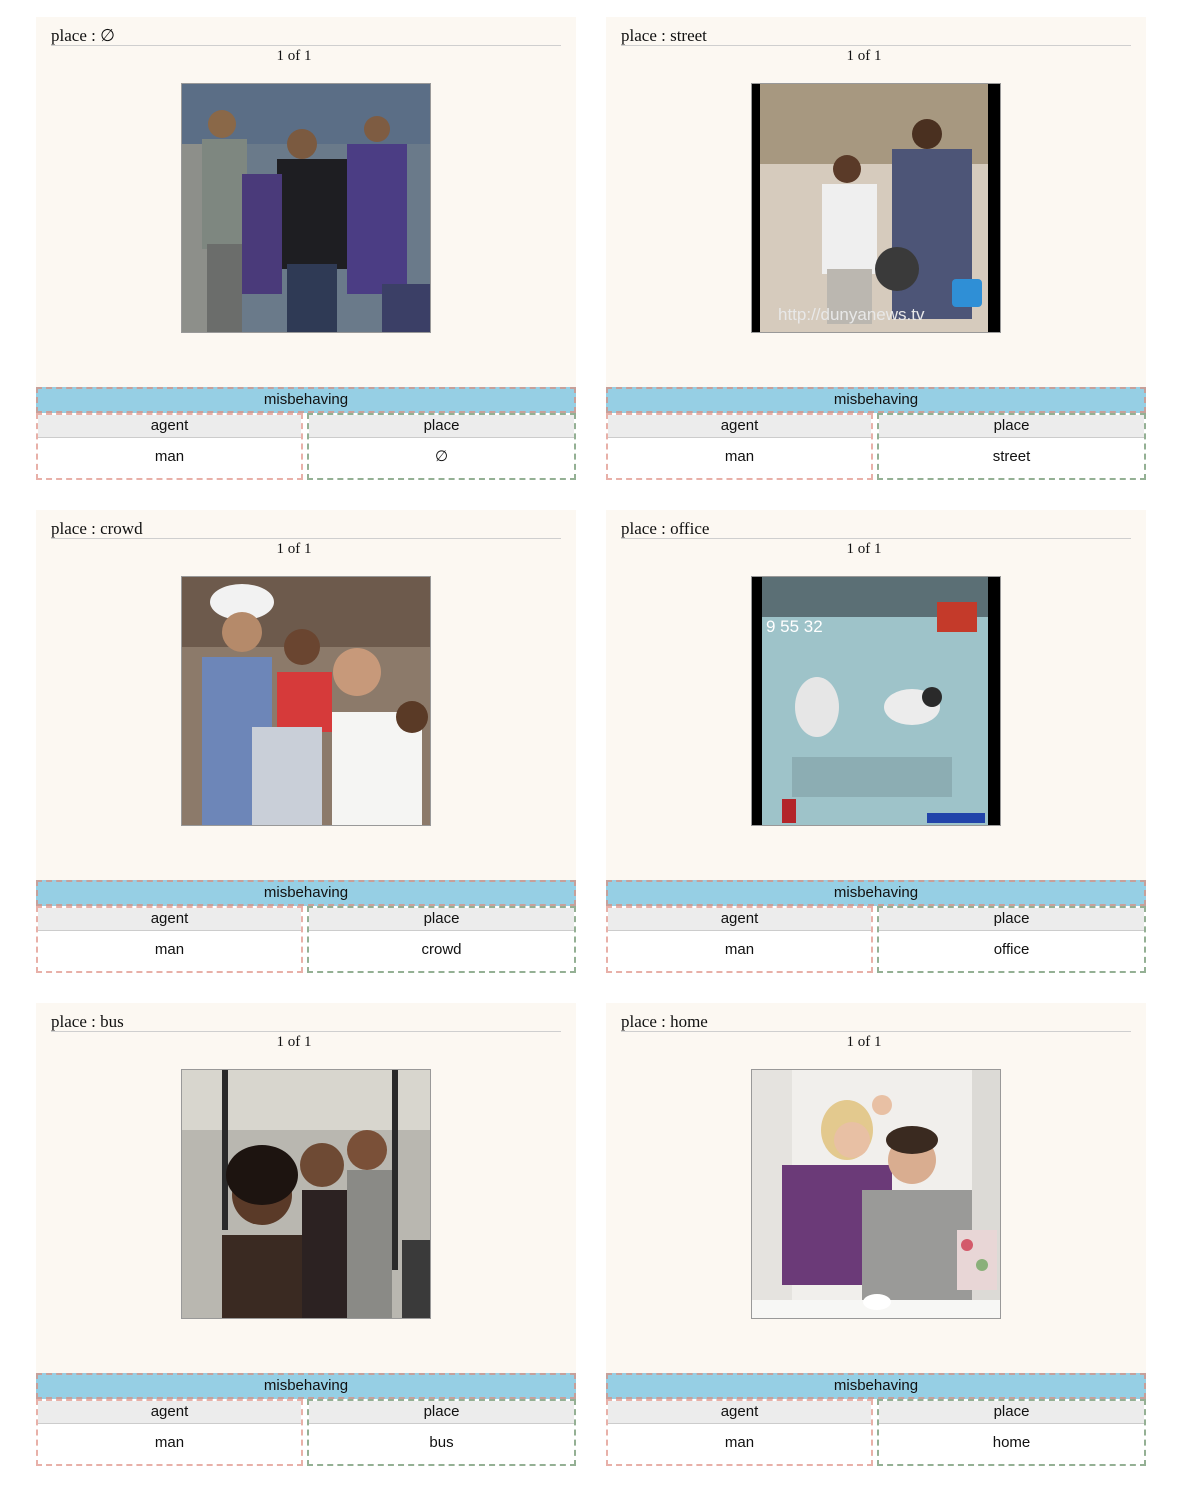 The height and width of the screenshot is (1502, 1180). I want to click on frame-card: place : ∅ 1 of 1 misbehaving agent, so click(306, 248).